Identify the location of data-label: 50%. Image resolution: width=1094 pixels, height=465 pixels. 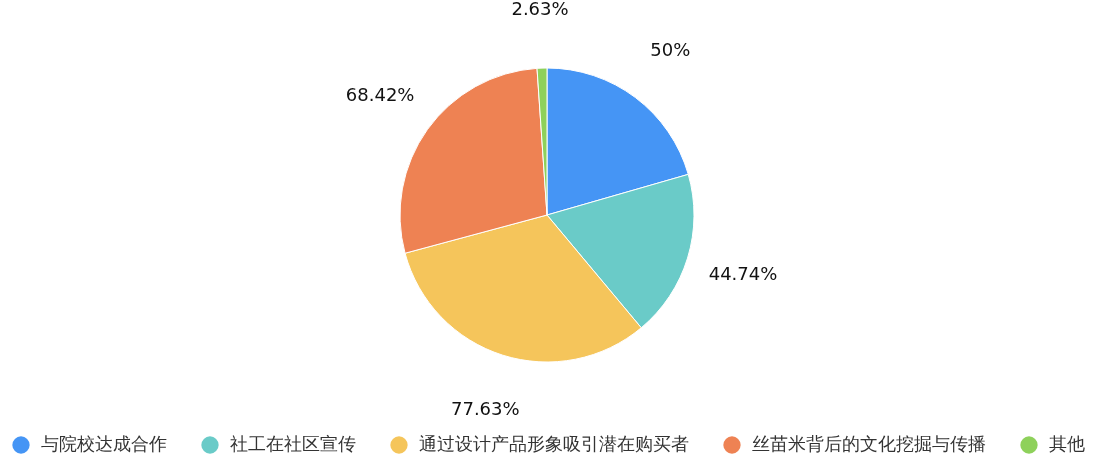
(670, 50).